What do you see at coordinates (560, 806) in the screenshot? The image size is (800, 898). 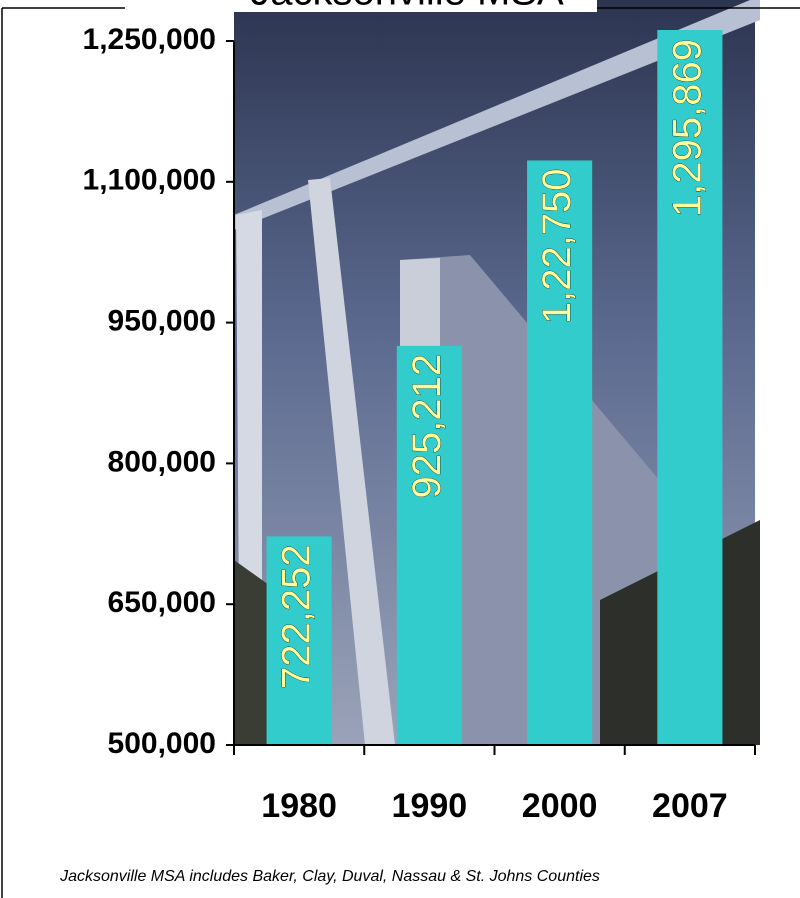 I see `x-tick-label: 2000` at bounding box center [560, 806].